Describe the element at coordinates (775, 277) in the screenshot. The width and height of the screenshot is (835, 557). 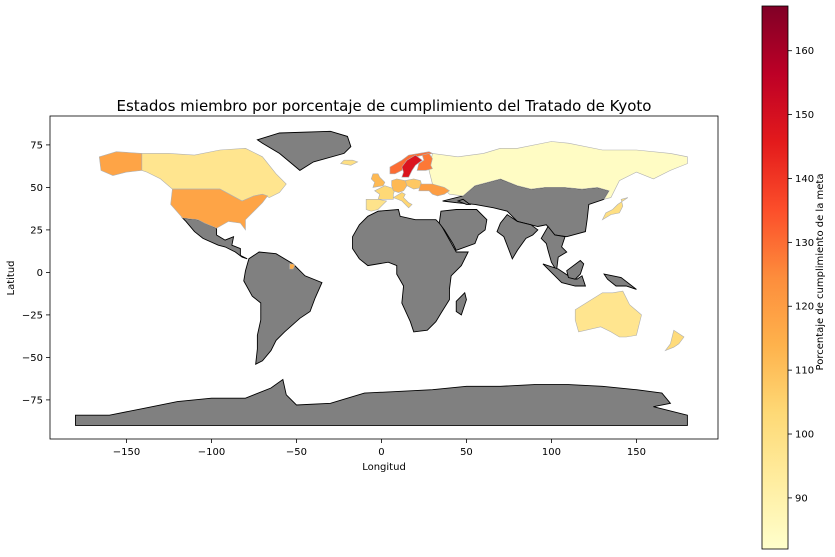
I see `colorbar` at that location.